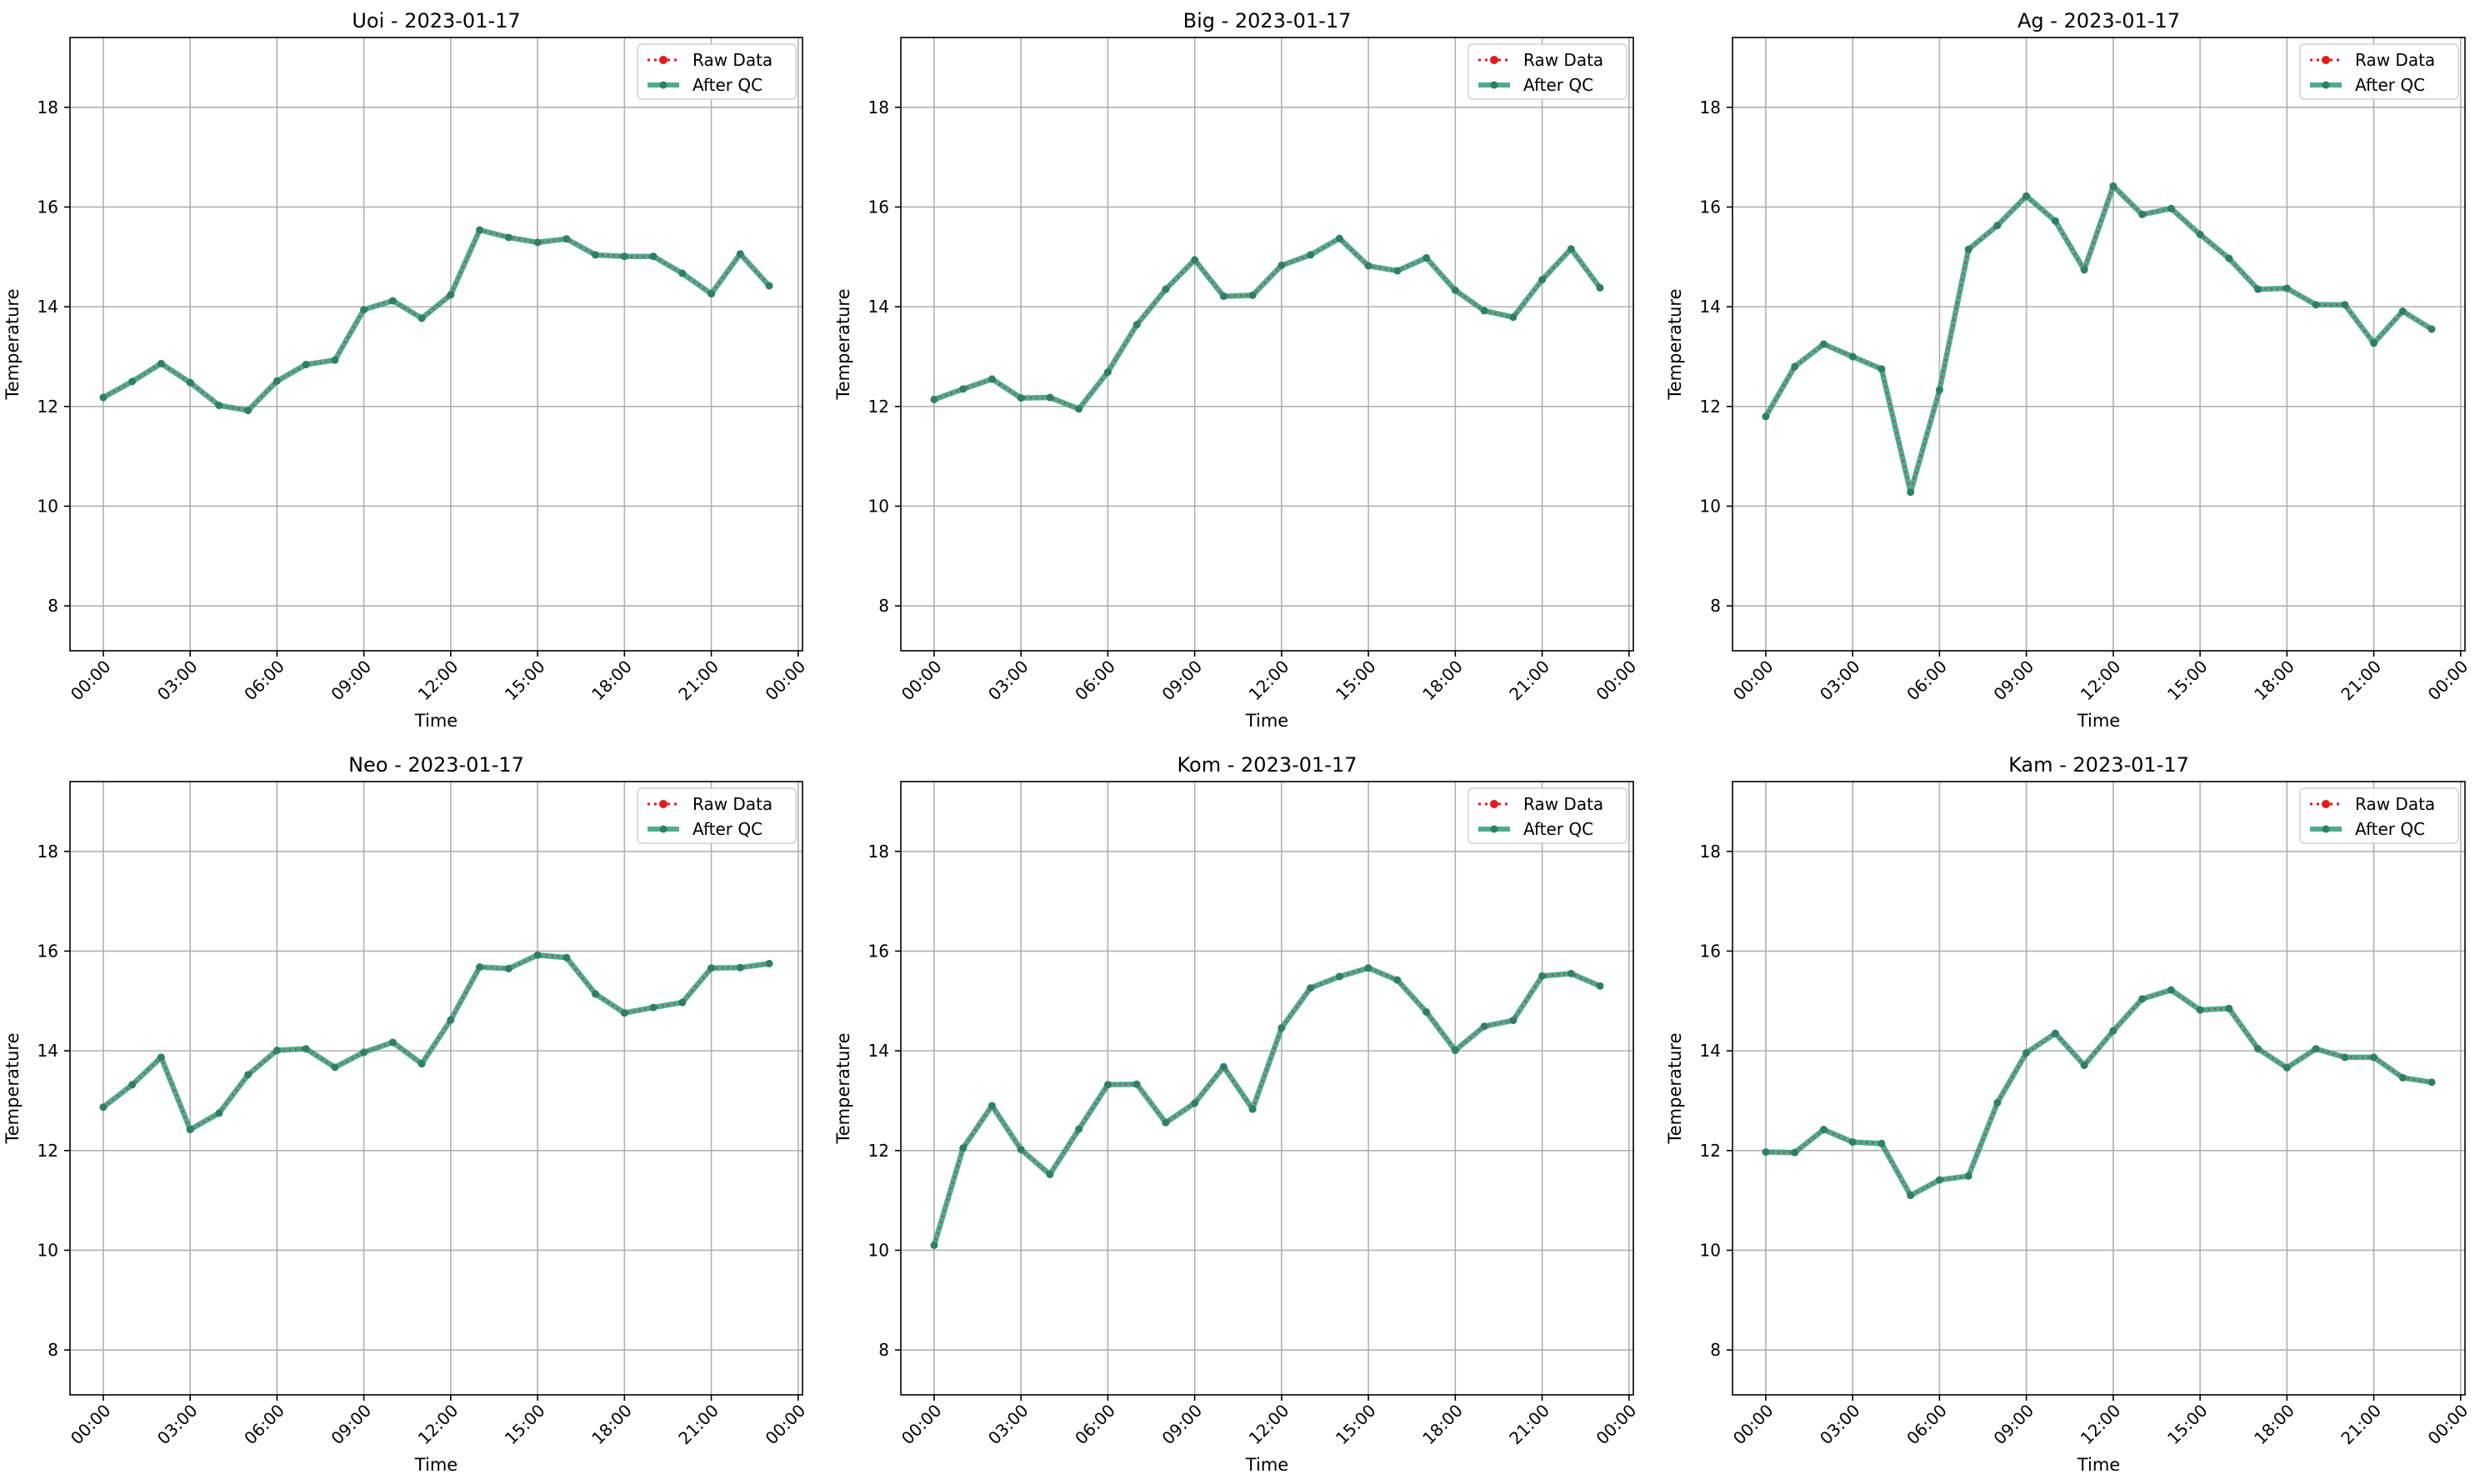  I want to click on subplot-title: Neo - 2023-01-17, so click(436, 765).